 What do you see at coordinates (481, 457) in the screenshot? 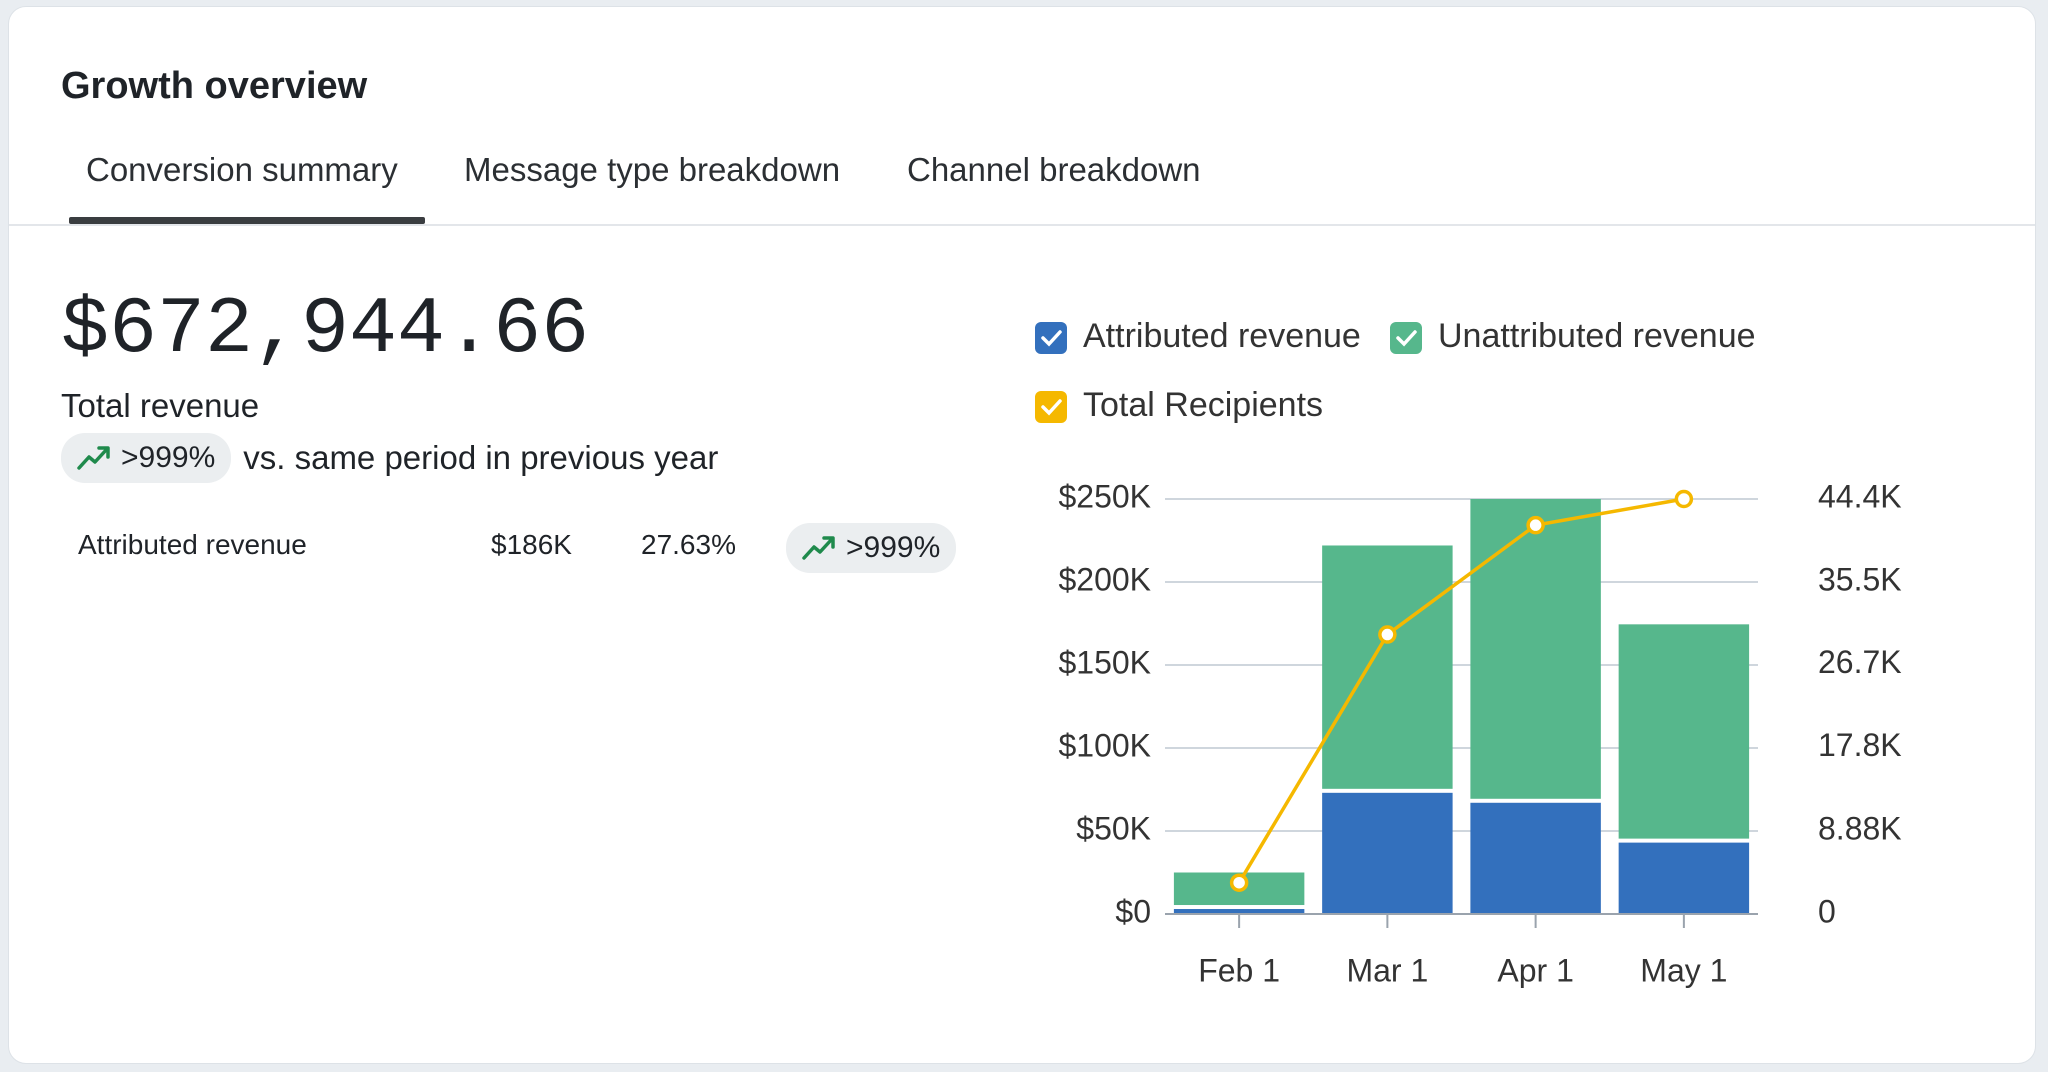
I see `comparison: vs. same period in previous year` at bounding box center [481, 457].